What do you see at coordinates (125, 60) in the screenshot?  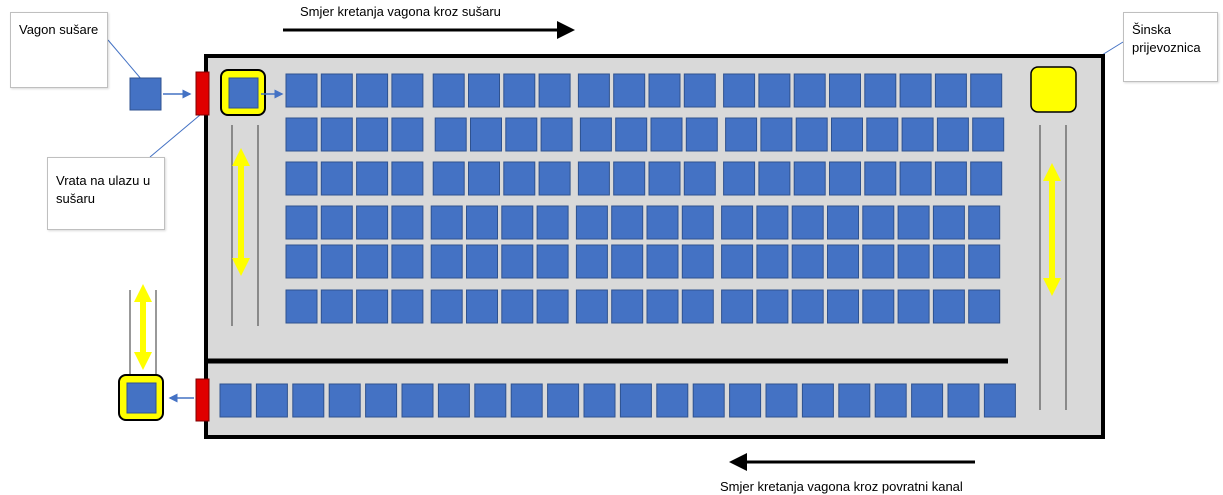 I see `callout-line` at bounding box center [125, 60].